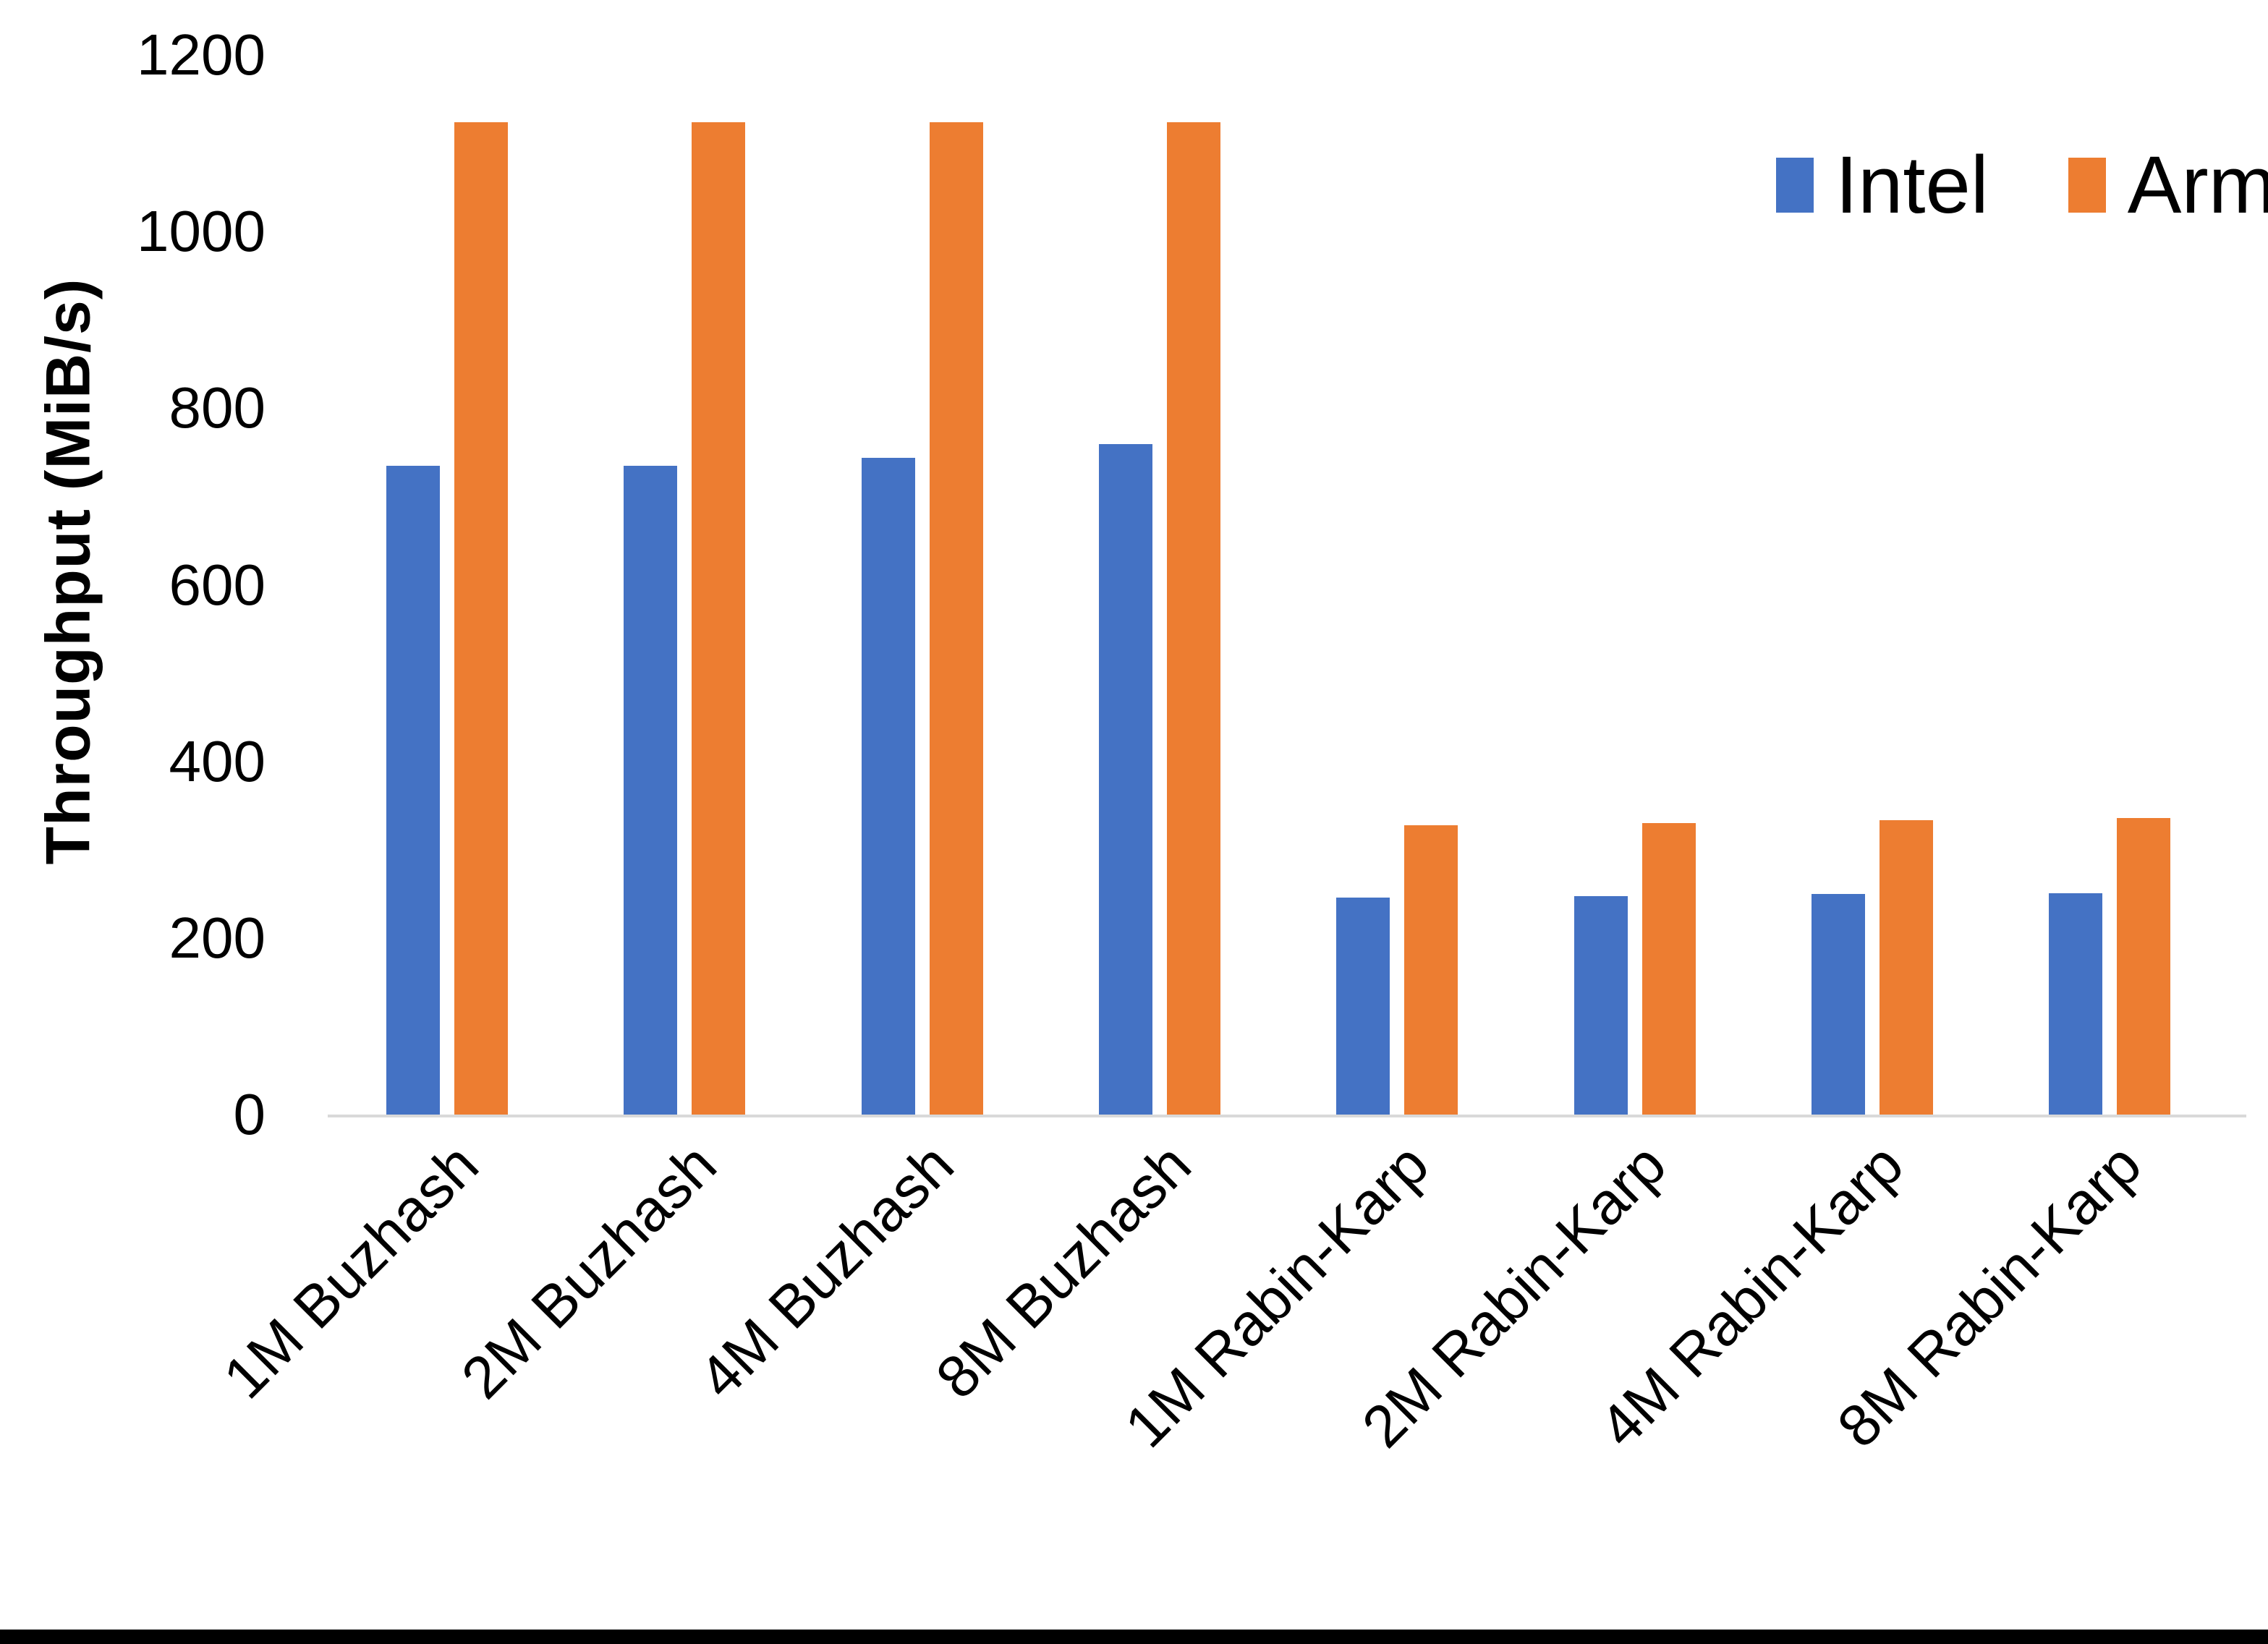 The width and height of the screenshot is (2268, 1644). What do you see at coordinates (826, 1271) in the screenshot?
I see `x-tick-label: 4M Buzhash` at bounding box center [826, 1271].